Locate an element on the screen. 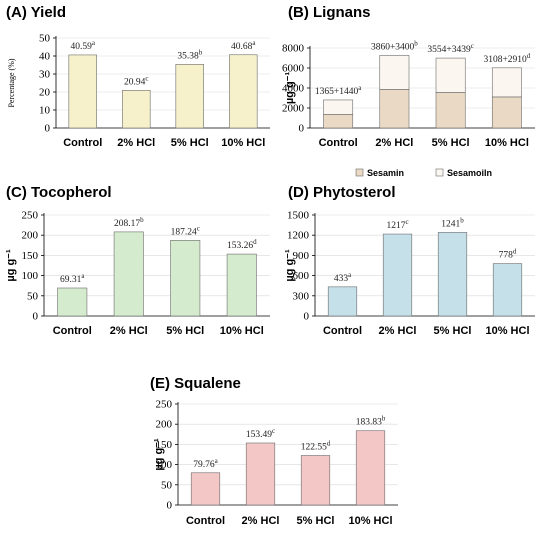 The height and width of the screenshot is (538, 550). data-label: 79.76a is located at coordinates (205, 463).